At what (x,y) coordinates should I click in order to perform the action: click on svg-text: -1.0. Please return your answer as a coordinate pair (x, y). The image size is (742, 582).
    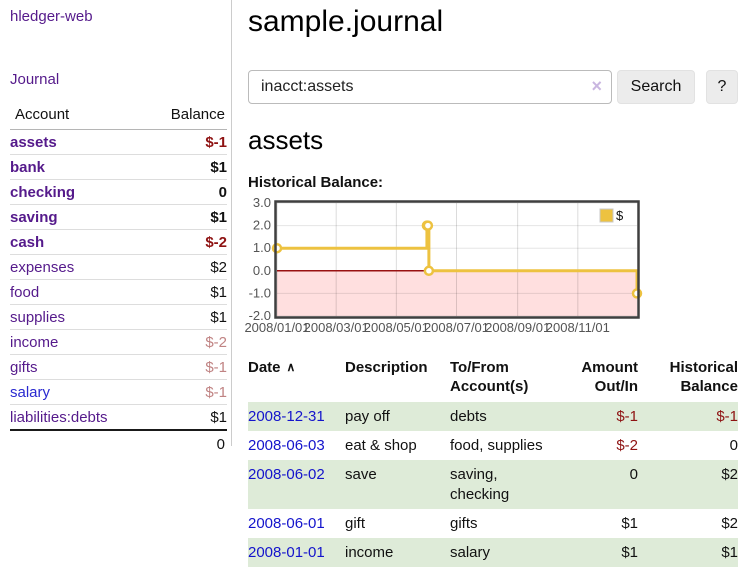
    Looking at the image, I should click on (260, 292).